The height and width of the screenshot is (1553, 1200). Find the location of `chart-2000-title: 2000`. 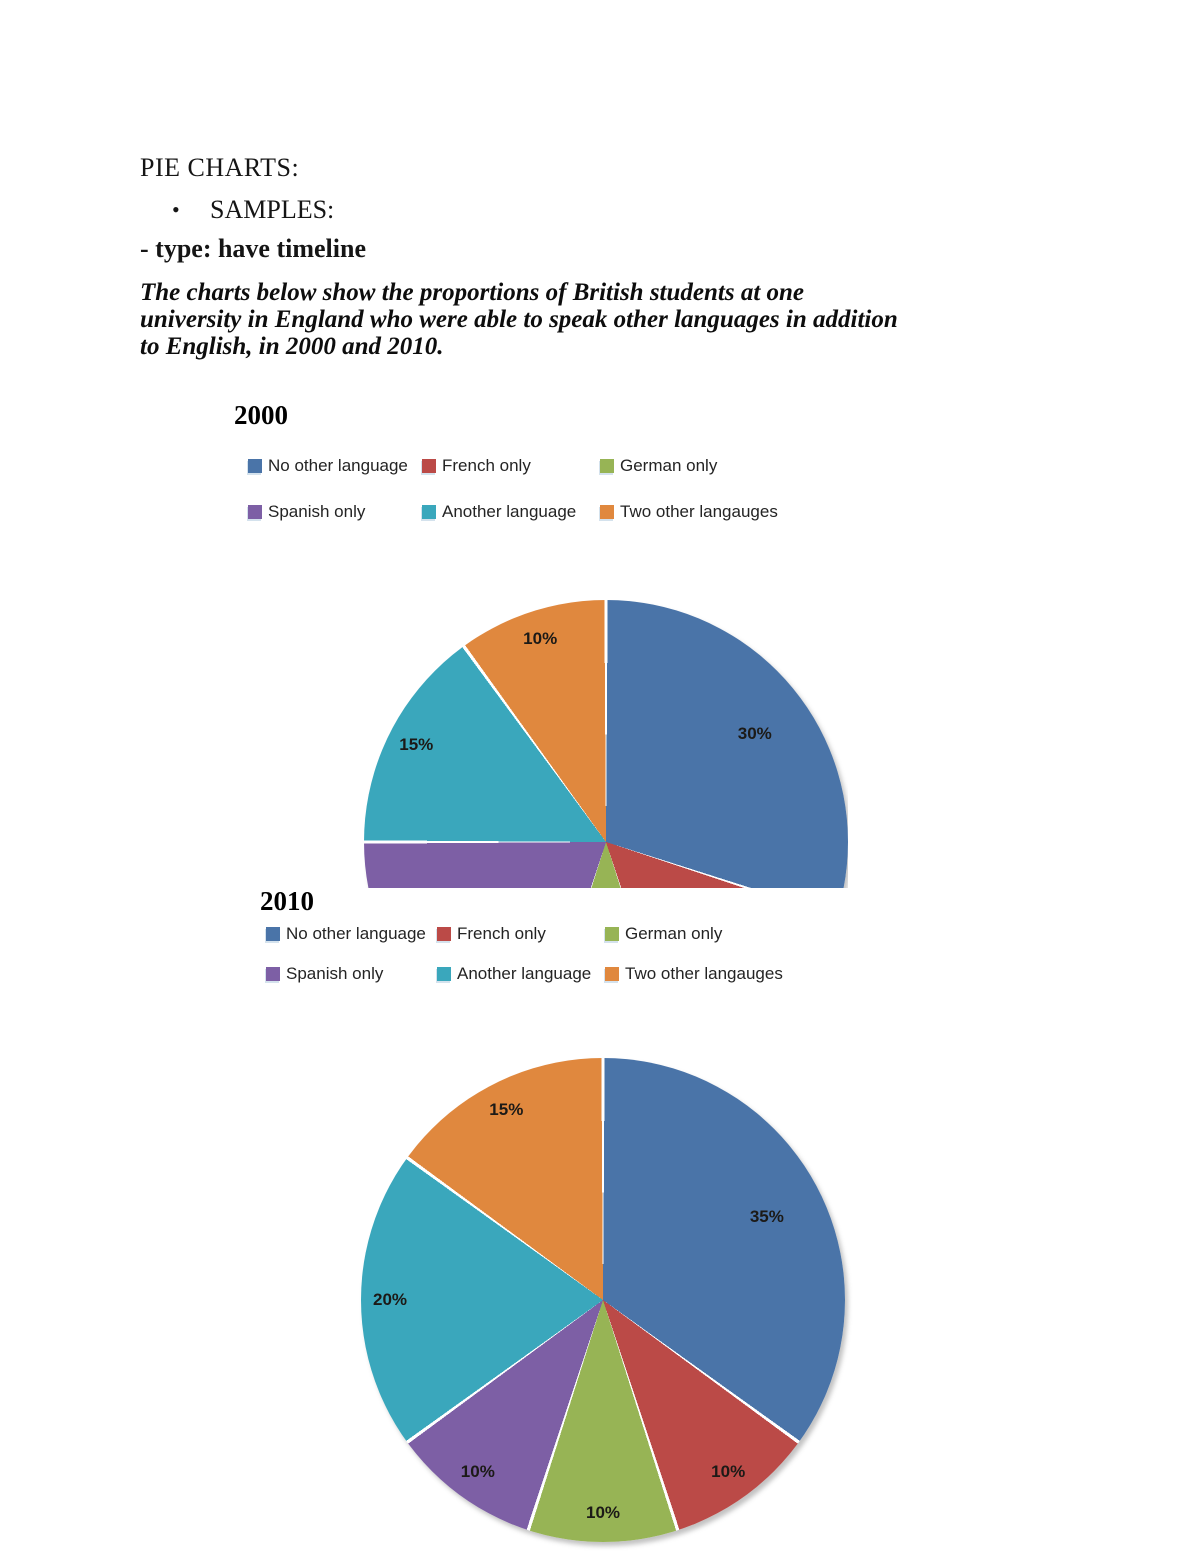

chart-2000-title: 2000 is located at coordinates (261, 415).